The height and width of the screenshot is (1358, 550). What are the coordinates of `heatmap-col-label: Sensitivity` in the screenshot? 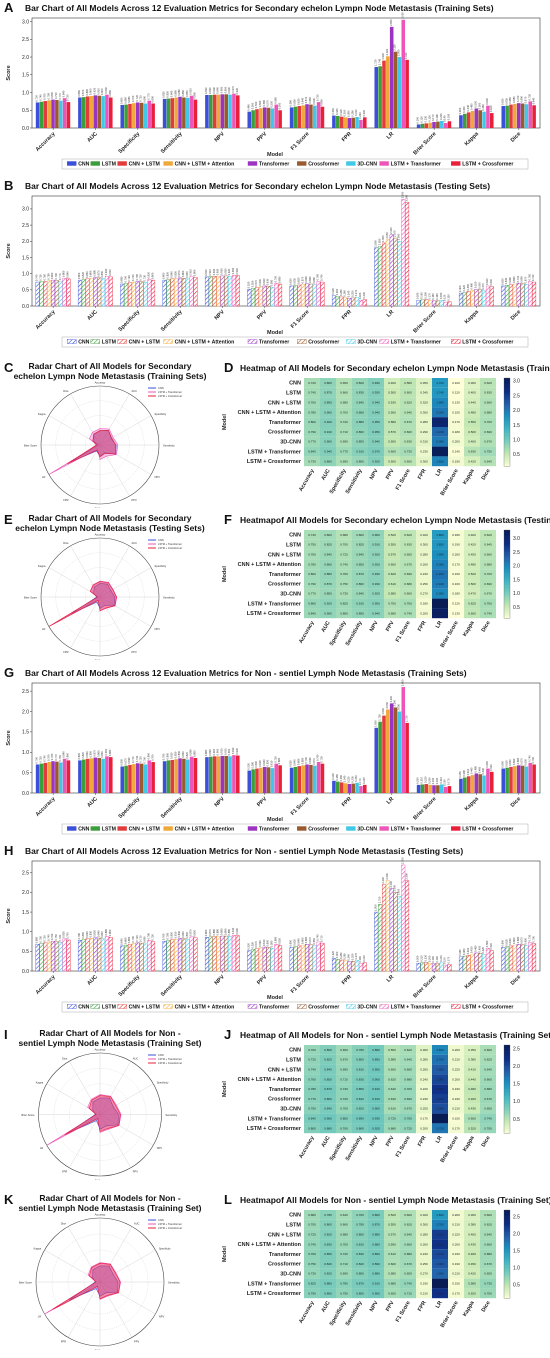 It's located at (354, 1148).